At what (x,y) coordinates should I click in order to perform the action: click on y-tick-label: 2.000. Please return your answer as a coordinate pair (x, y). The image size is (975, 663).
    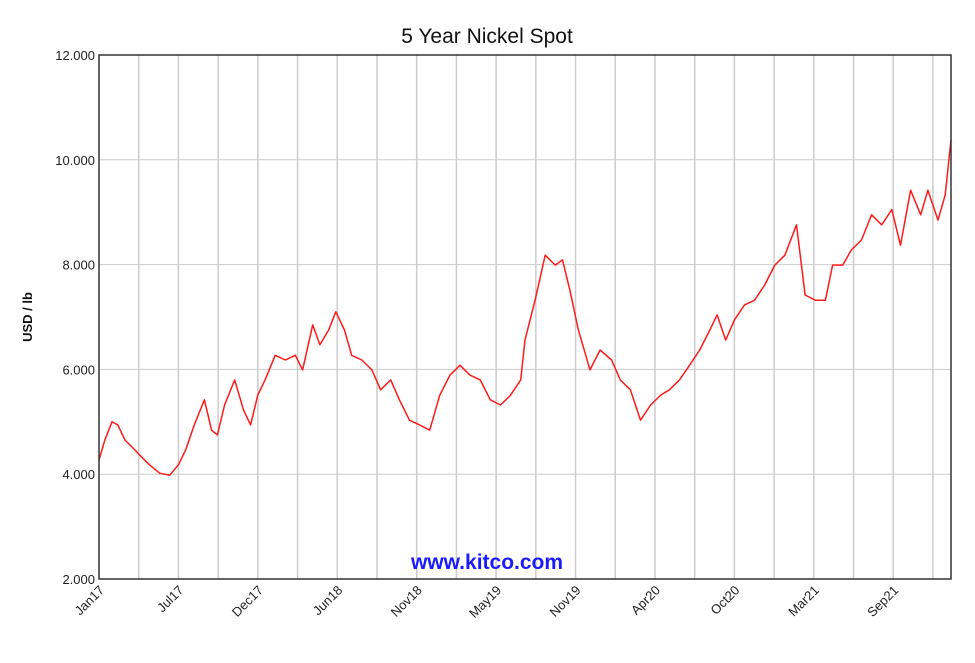
    Looking at the image, I should click on (78, 579).